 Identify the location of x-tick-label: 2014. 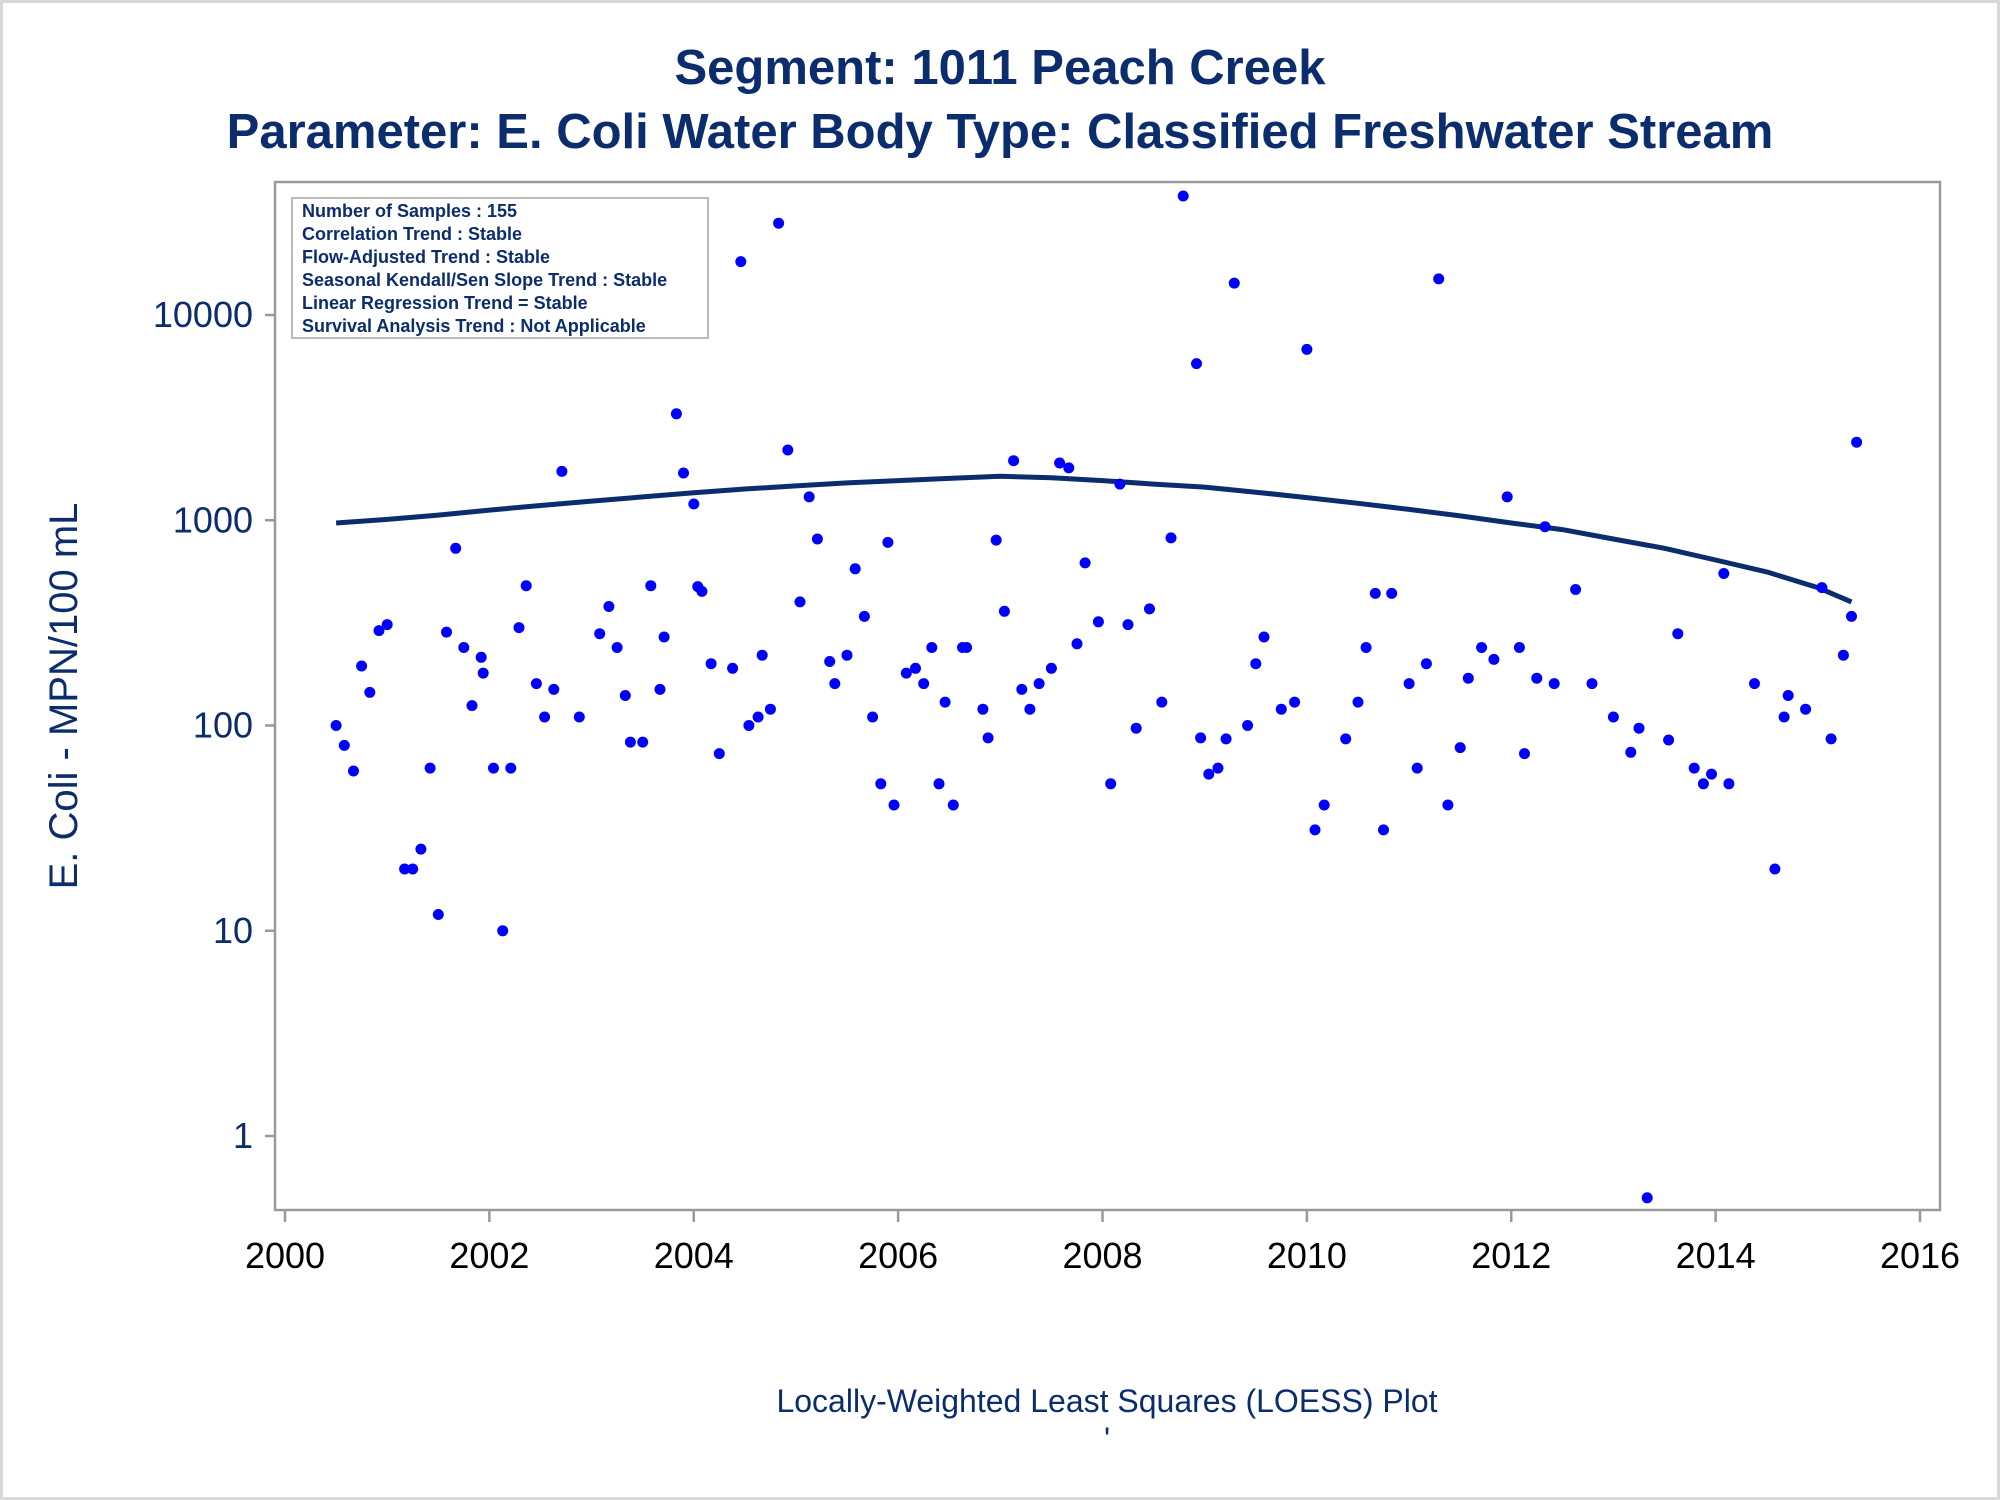
(1716, 1255).